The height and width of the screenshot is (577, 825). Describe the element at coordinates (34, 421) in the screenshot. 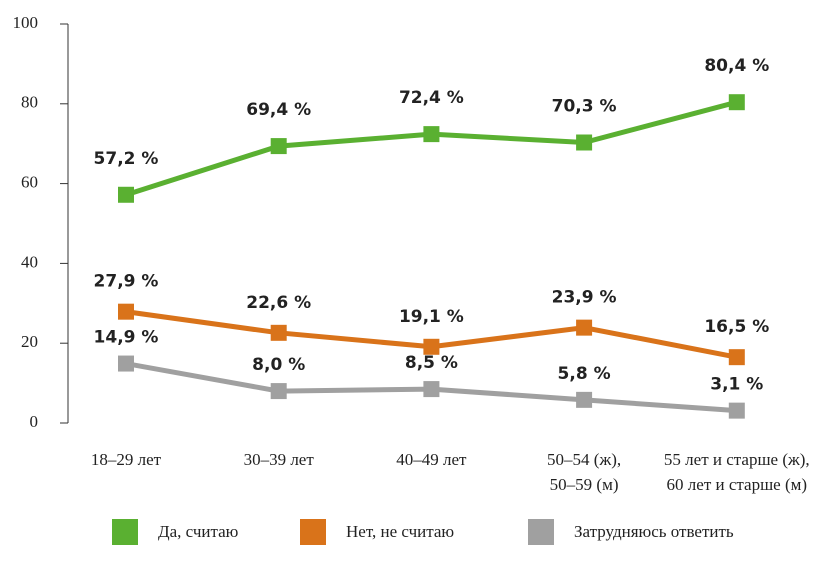

I see `y-tick-label: 0` at that location.